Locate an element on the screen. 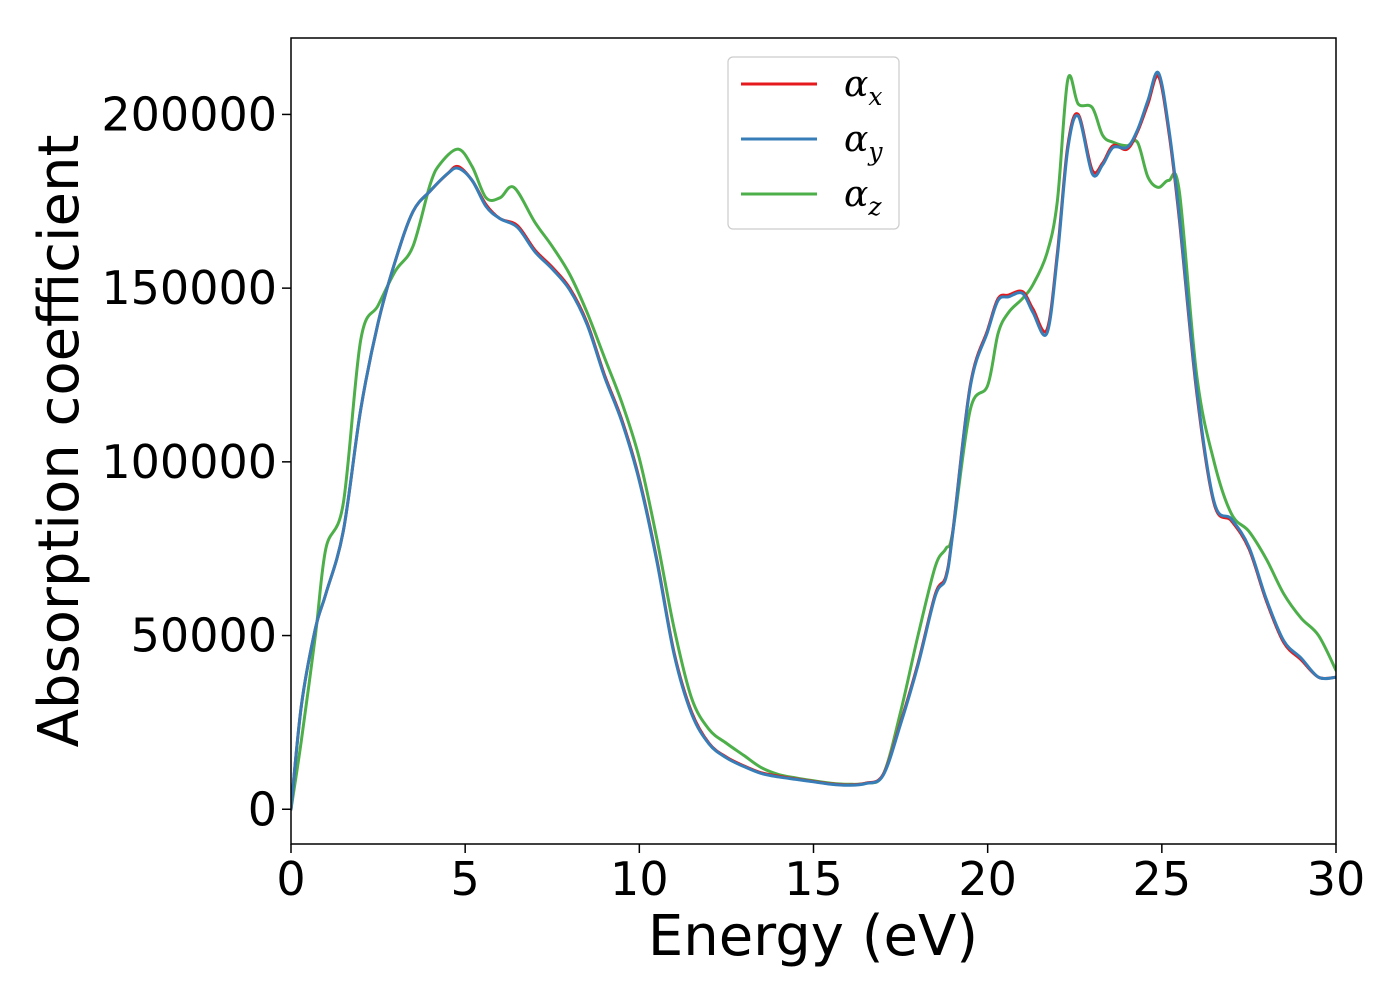 This screenshot has width=1400, height=1004. legend-entry-alpha-y: αy is located at coordinates (812, 142).